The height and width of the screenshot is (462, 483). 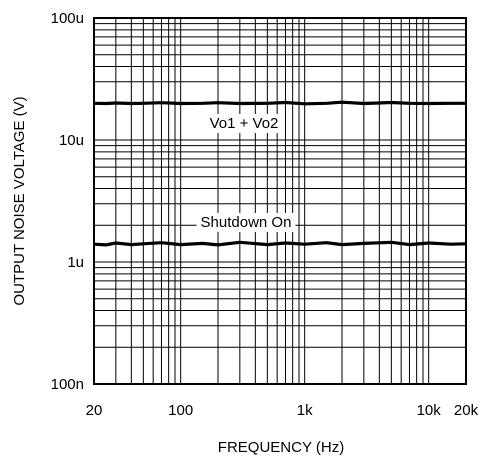 I want to click on series-label-shutdown-on: Shutdown On, so click(x=246, y=222).